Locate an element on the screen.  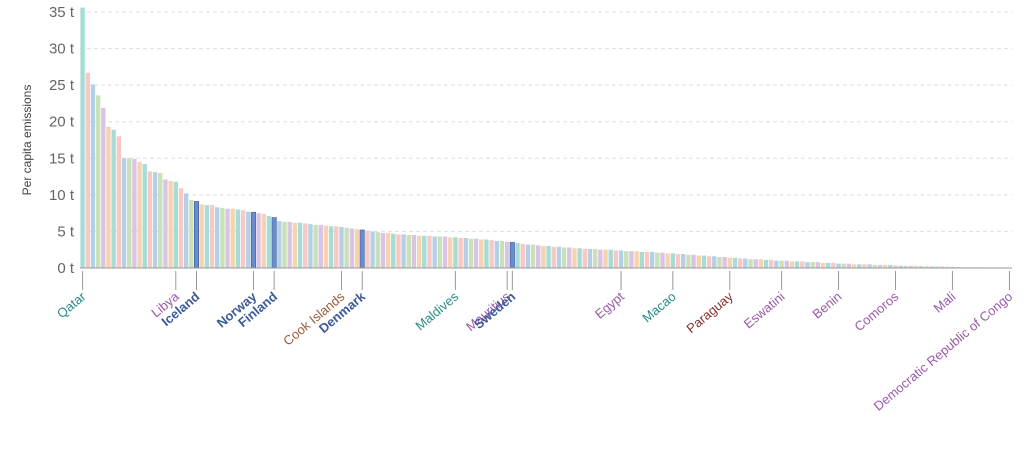
x-tick-label: Paraguay is located at coordinates (709, 312).